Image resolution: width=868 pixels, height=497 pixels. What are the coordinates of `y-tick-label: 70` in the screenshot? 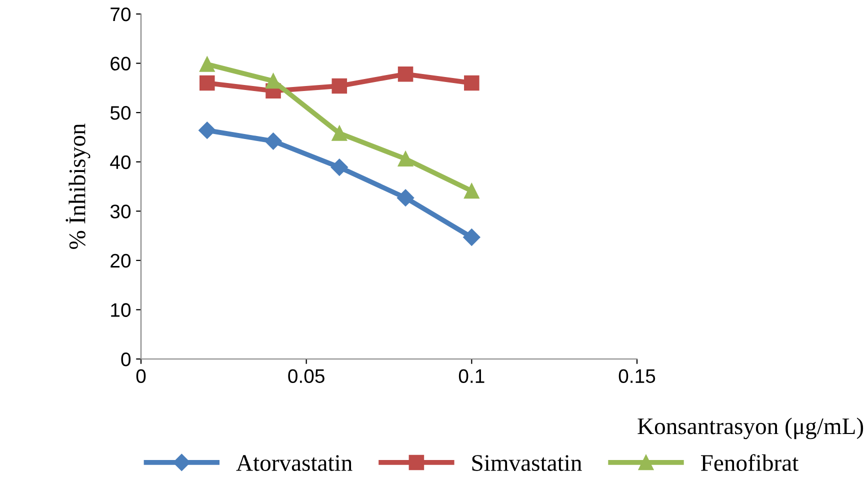 It's located at (120, 14).